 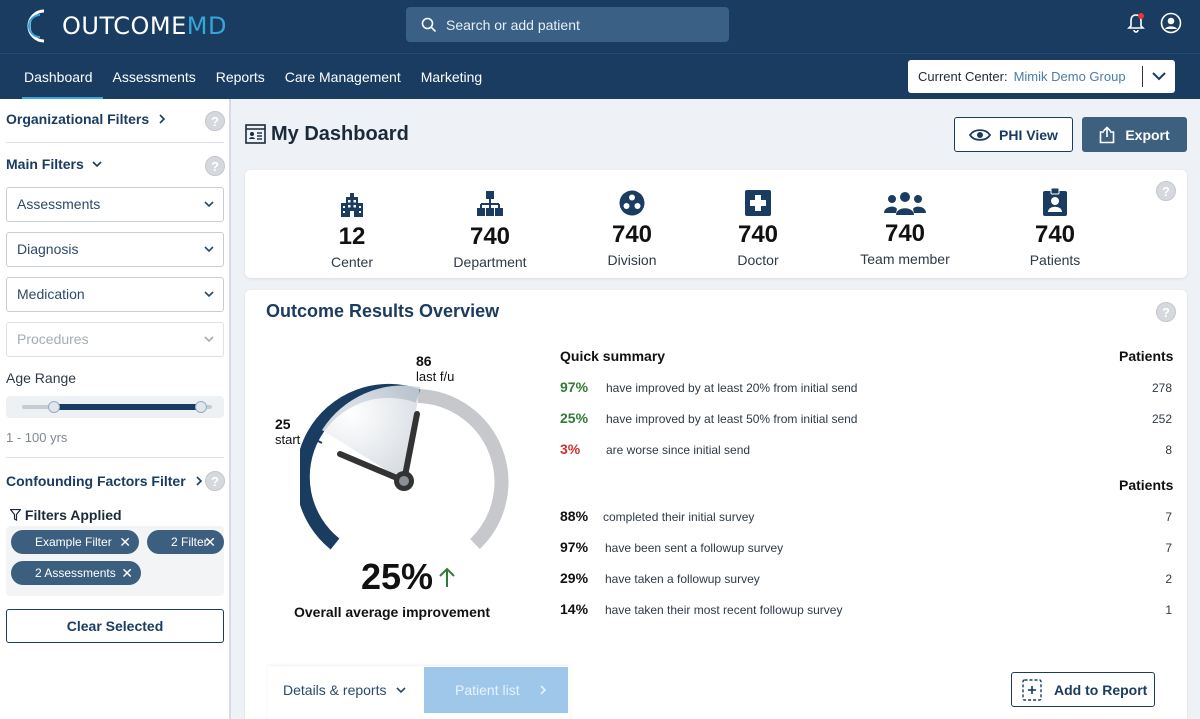 I want to click on stats-card: ? 12 Center 740 Department, so click(x=716, y=224).